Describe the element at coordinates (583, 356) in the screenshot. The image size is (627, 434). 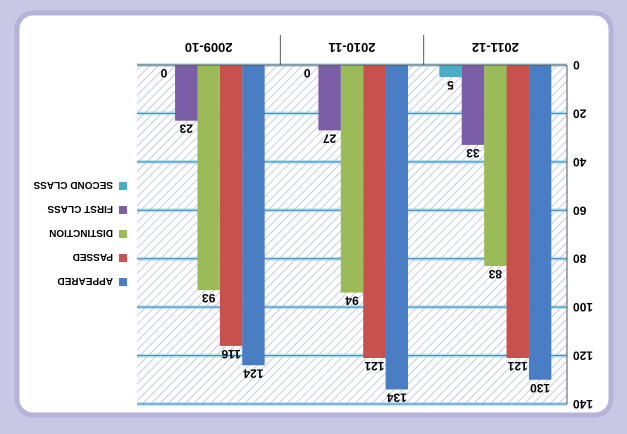
I see `y-tick-label: 120` at that location.